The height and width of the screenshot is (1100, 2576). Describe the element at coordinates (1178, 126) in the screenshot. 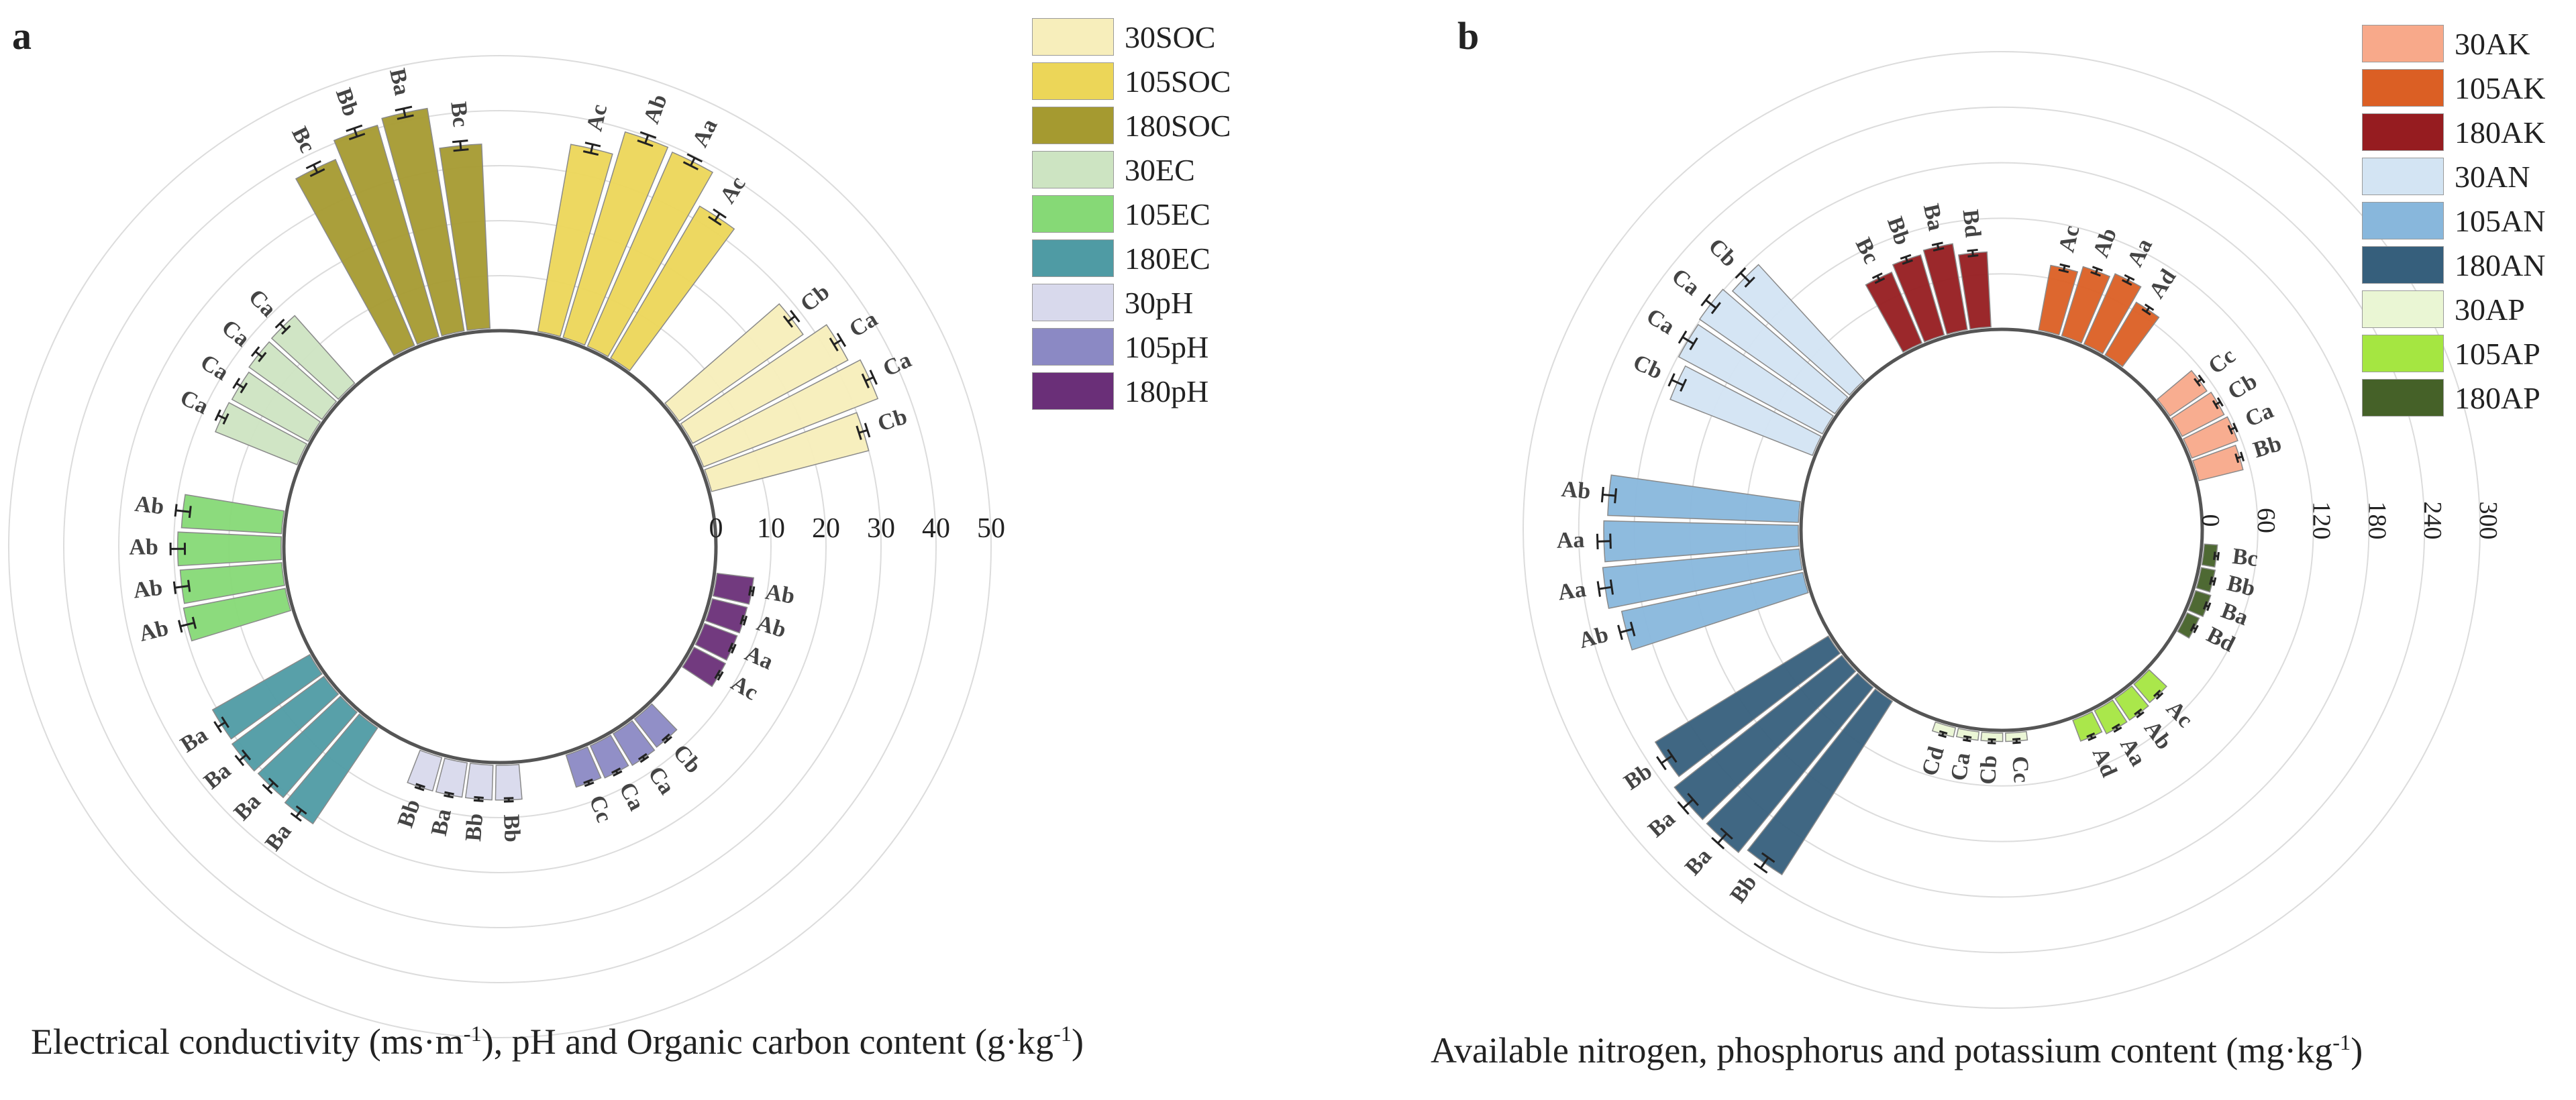

I see `a-legend-label: 180SOC` at that location.